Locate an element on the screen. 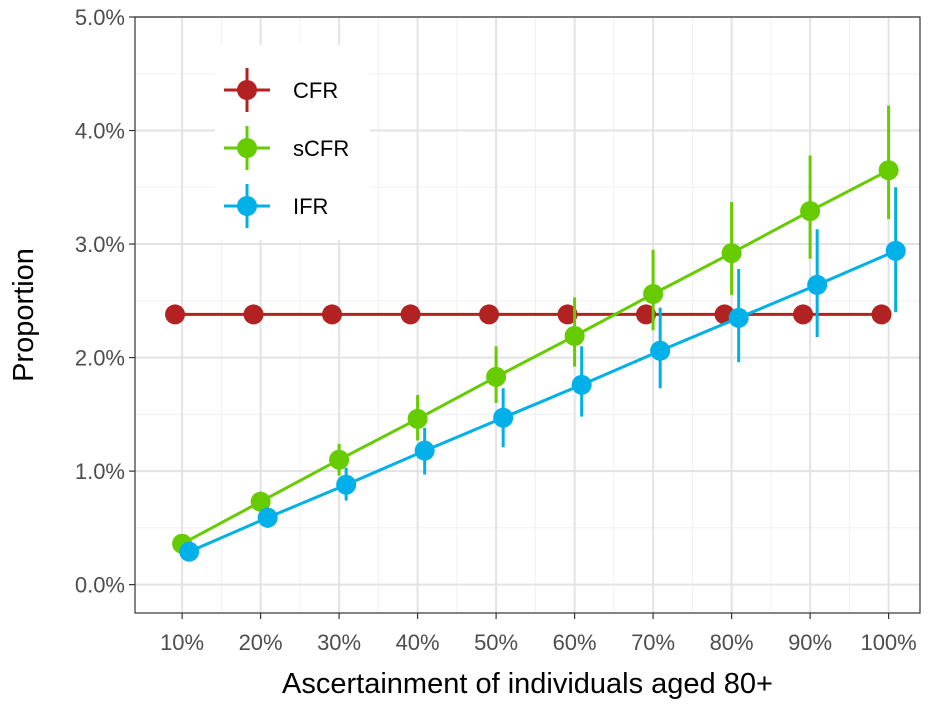 The width and height of the screenshot is (942, 710). x-tick-label: 100% is located at coordinates (888, 642).